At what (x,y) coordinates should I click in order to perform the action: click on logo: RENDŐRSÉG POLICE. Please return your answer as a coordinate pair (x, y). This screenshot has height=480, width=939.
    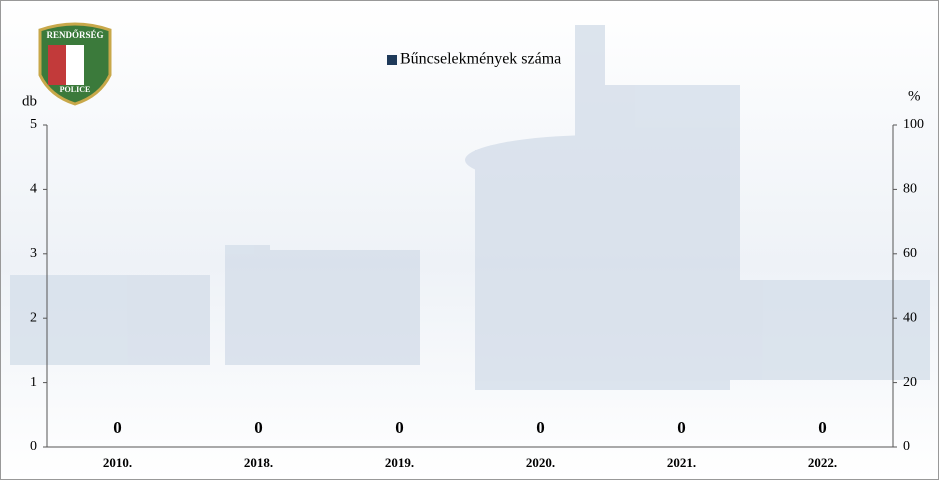
    Looking at the image, I should click on (75, 64).